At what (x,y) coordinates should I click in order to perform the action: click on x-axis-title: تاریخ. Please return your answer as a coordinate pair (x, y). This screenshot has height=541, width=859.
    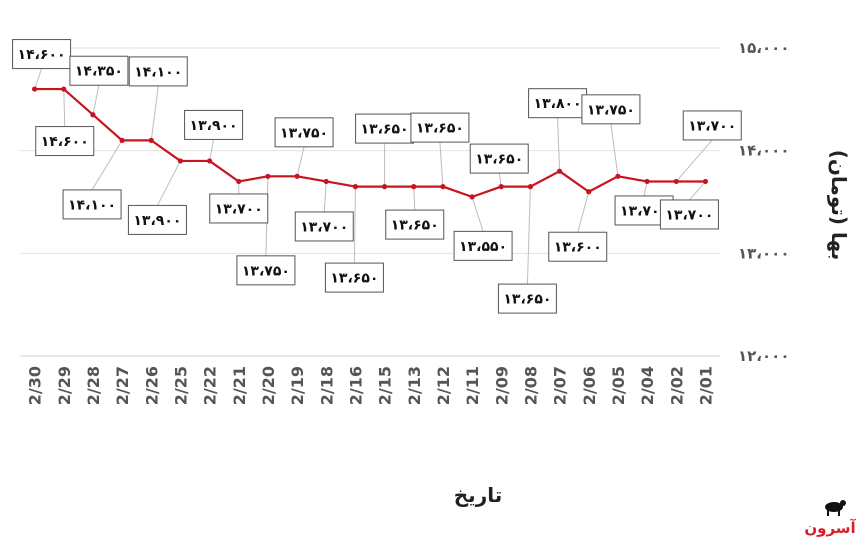
    Looking at the image, I should click on (478, 495).